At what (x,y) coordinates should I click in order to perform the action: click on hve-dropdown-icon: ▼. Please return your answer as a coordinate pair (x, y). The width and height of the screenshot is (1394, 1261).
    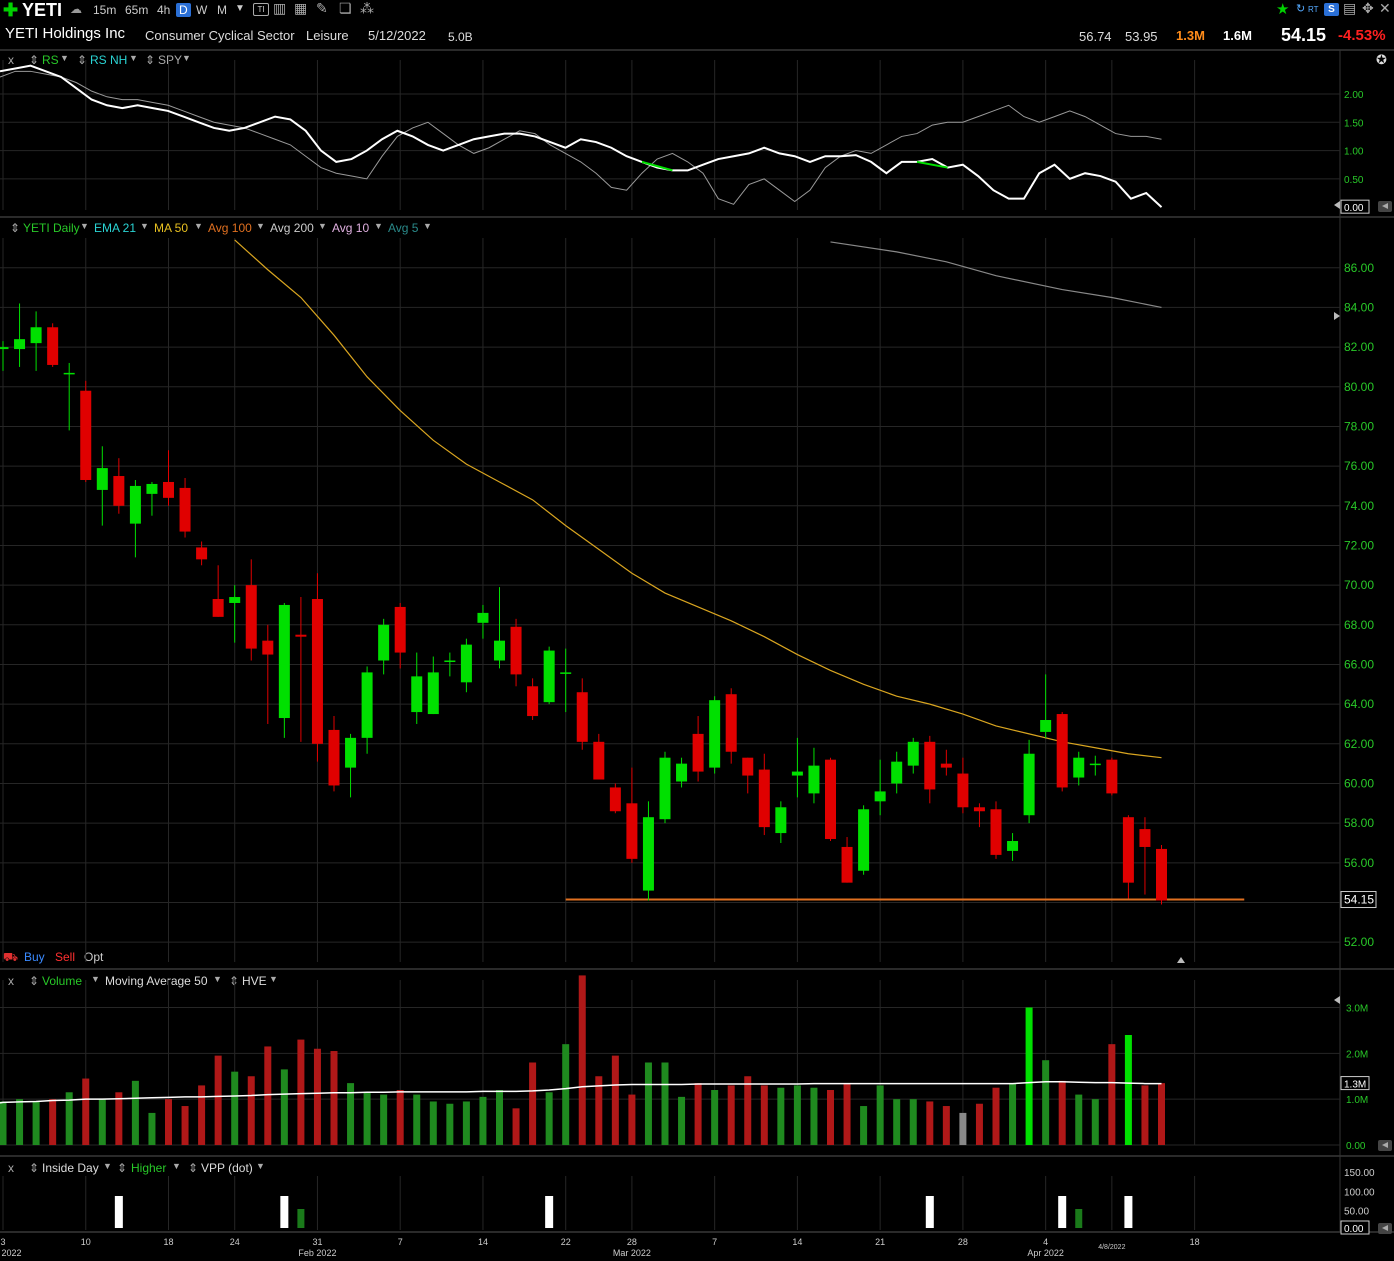
    Looking at the image, I should click on (273, 979).